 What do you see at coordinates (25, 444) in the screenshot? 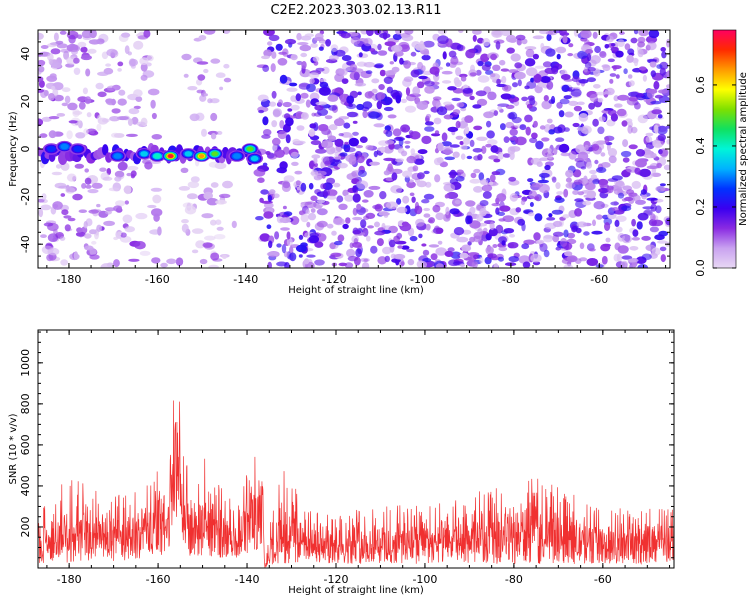
I see `snr-y-tick-label: 600` at bounding box center [25, 444].